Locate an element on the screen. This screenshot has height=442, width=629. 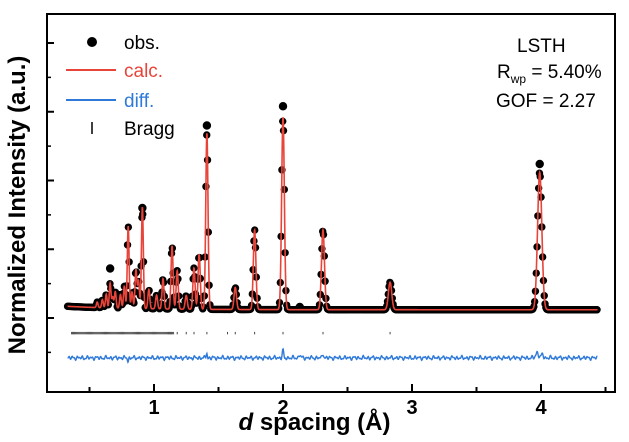
x-axis-label-symbol: d is located at coordinates (246, 422).